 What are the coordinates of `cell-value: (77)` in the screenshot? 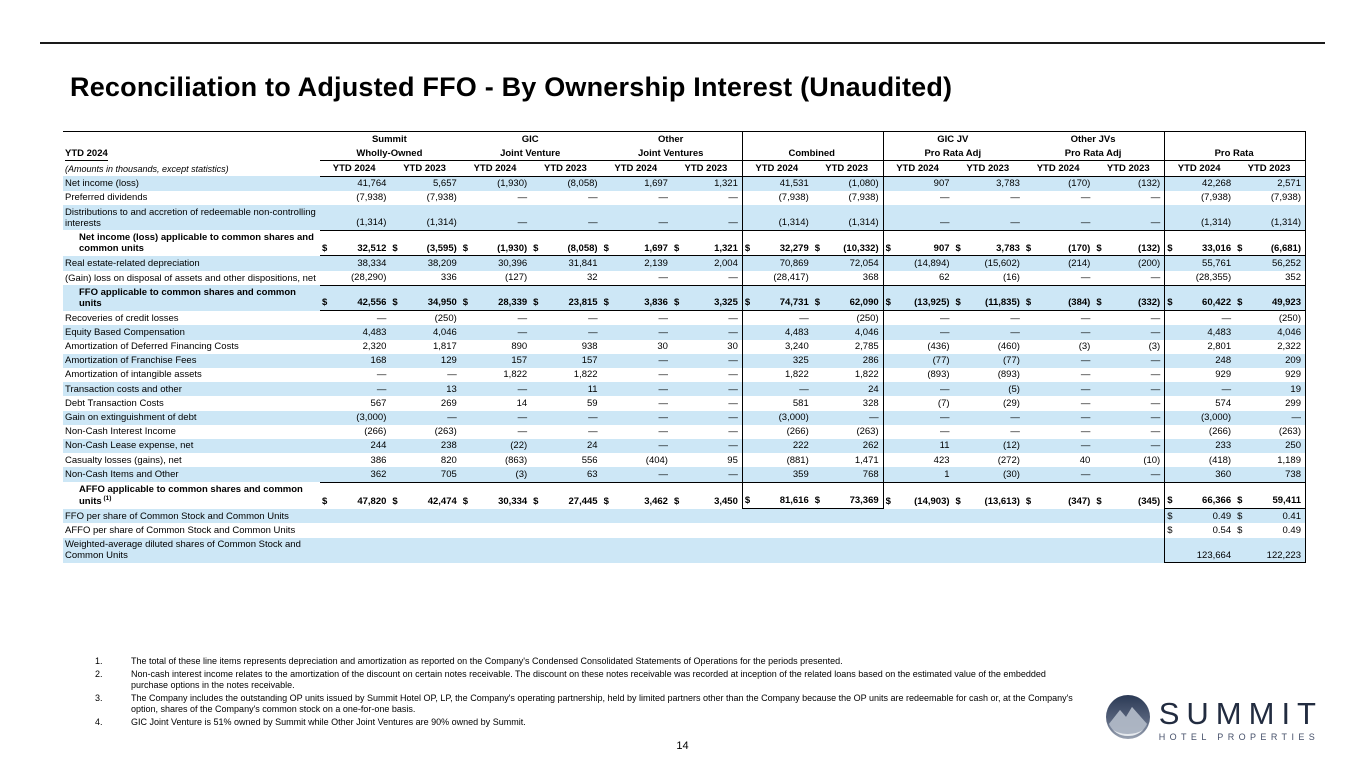 It's located at (1011, 361).